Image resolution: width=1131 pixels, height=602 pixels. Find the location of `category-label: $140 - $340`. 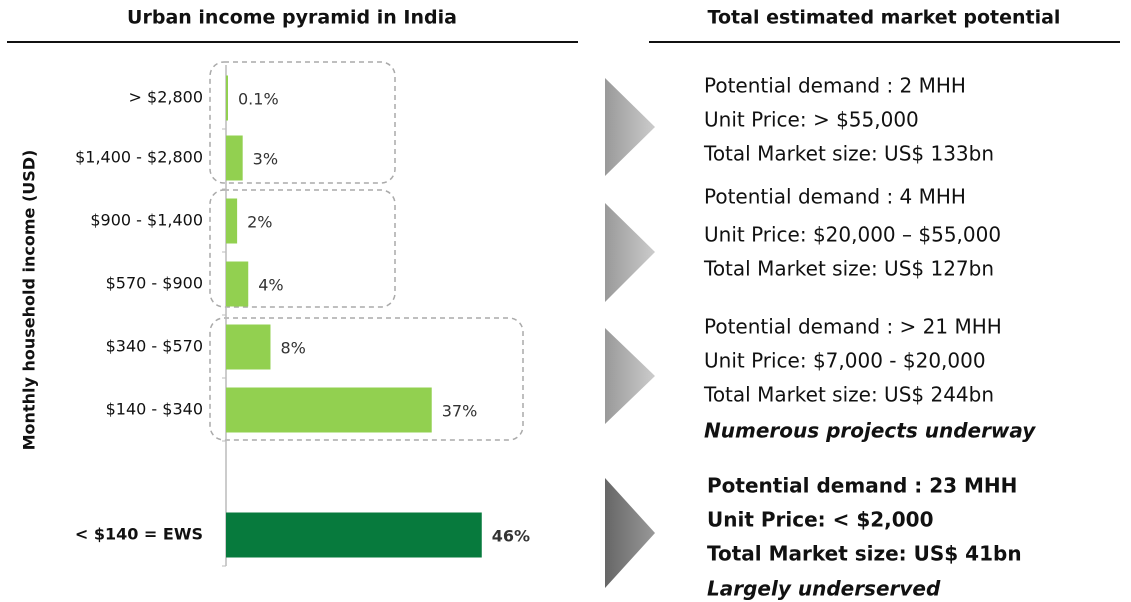

category-label: $140 - $340 is located at coordinates (154, 409).